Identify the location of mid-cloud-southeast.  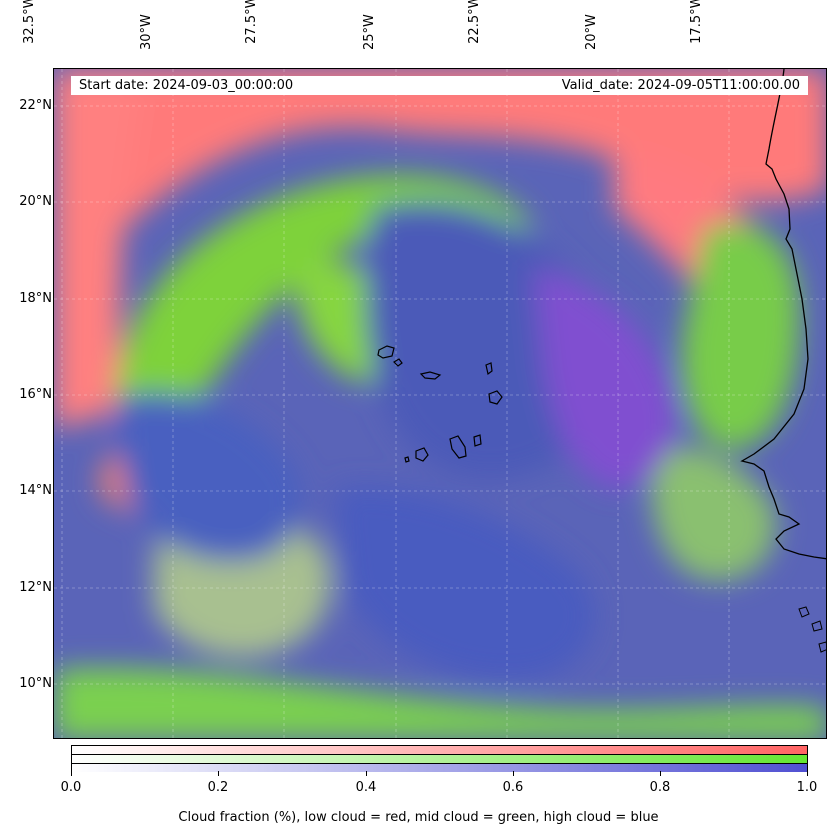
(713, 514).